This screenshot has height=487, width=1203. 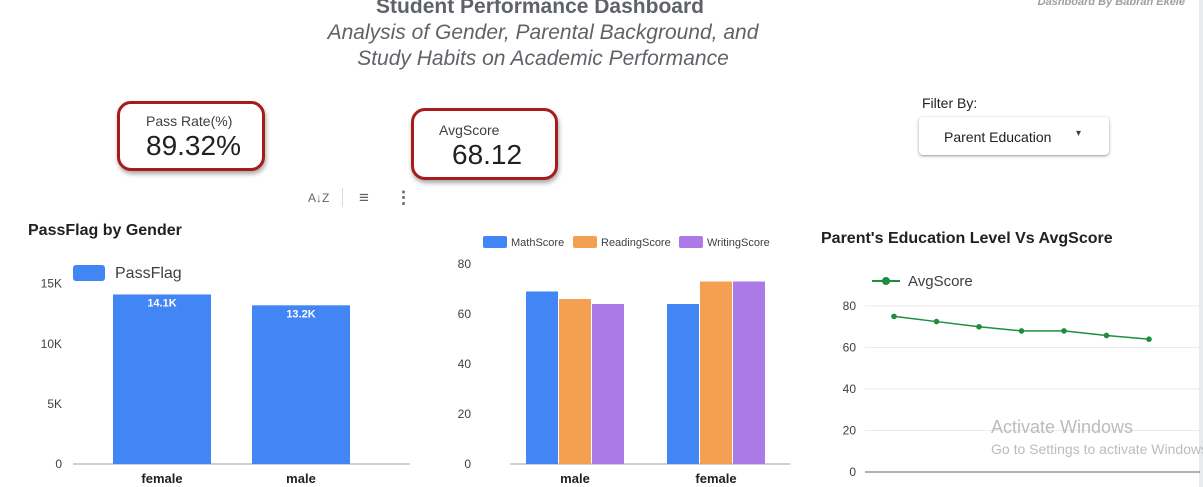 What do you see at coordinates (225, 375) in the screenshot?
I see `chart-passflag-by-gender: PassFlag 0 5K 10K 15K 14.1K female 13.2K male` at bounding box center [225, 375].